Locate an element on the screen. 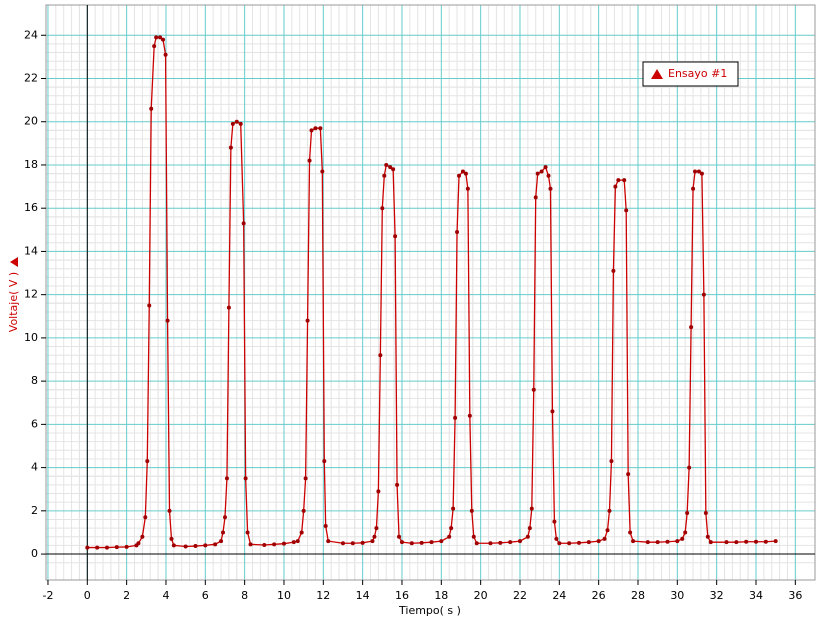 Image resolution: width=820 pixels, height=625 pixels. y-tick-label: 22 is located at coordinates (31, 77).